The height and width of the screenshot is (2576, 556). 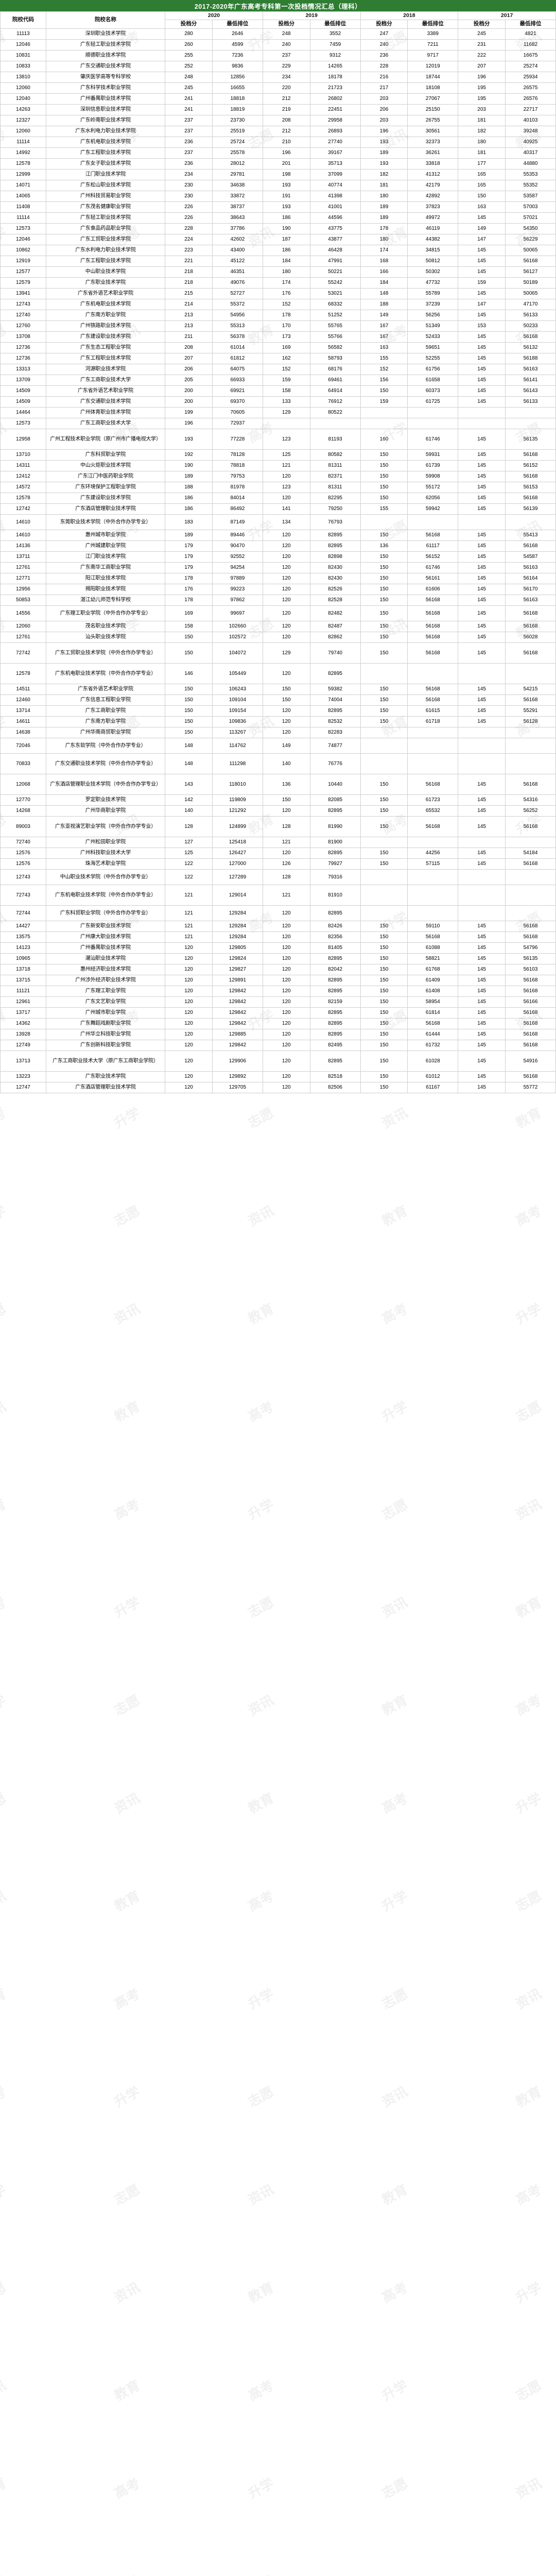 I want to click on row-rank-2020: 55313, so click(x=237, y=326).